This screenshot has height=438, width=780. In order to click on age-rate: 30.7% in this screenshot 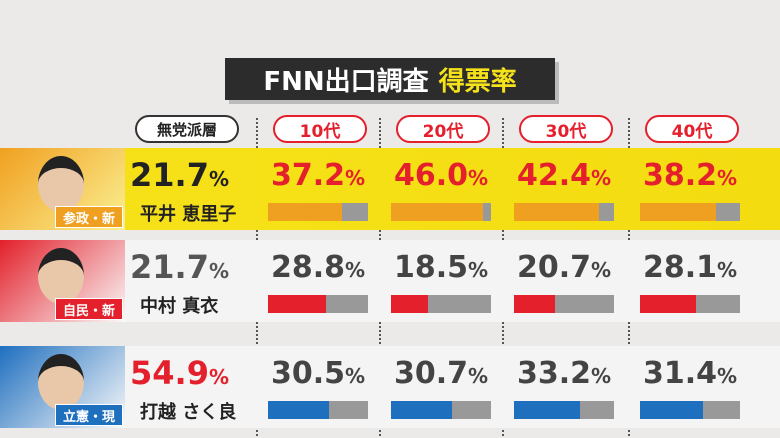, I will do `click(441, 373)`.